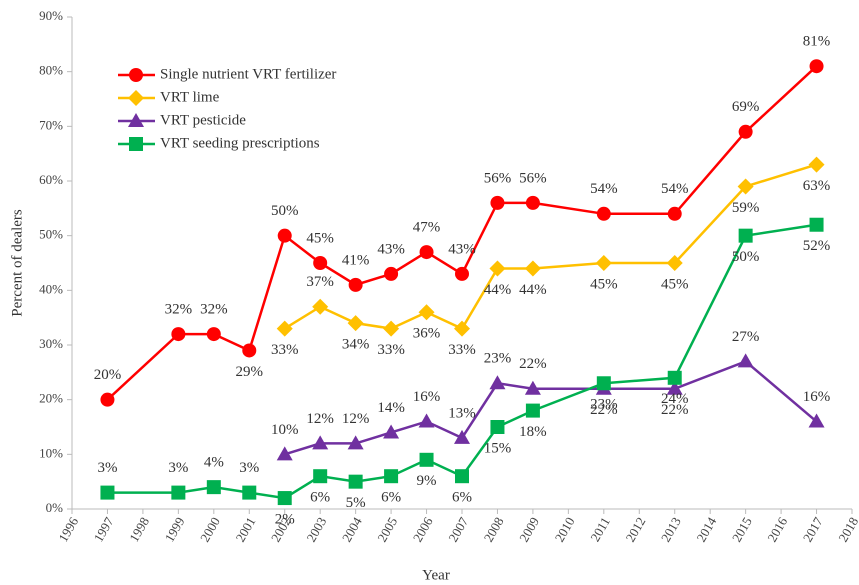  I want to click on x-tick-label: 1997, so click(104, 529).